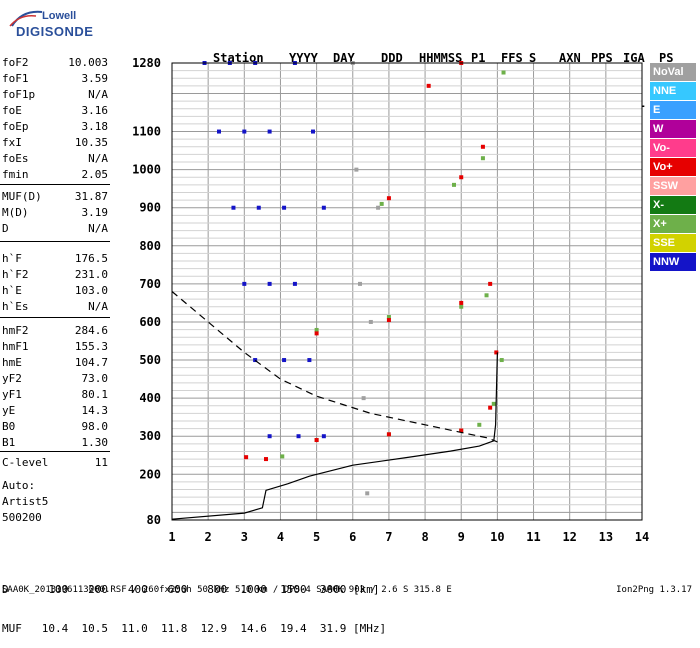 This screenshot has height=648, width=700. I want to click on param-key: foF1p, so click(19, 94).